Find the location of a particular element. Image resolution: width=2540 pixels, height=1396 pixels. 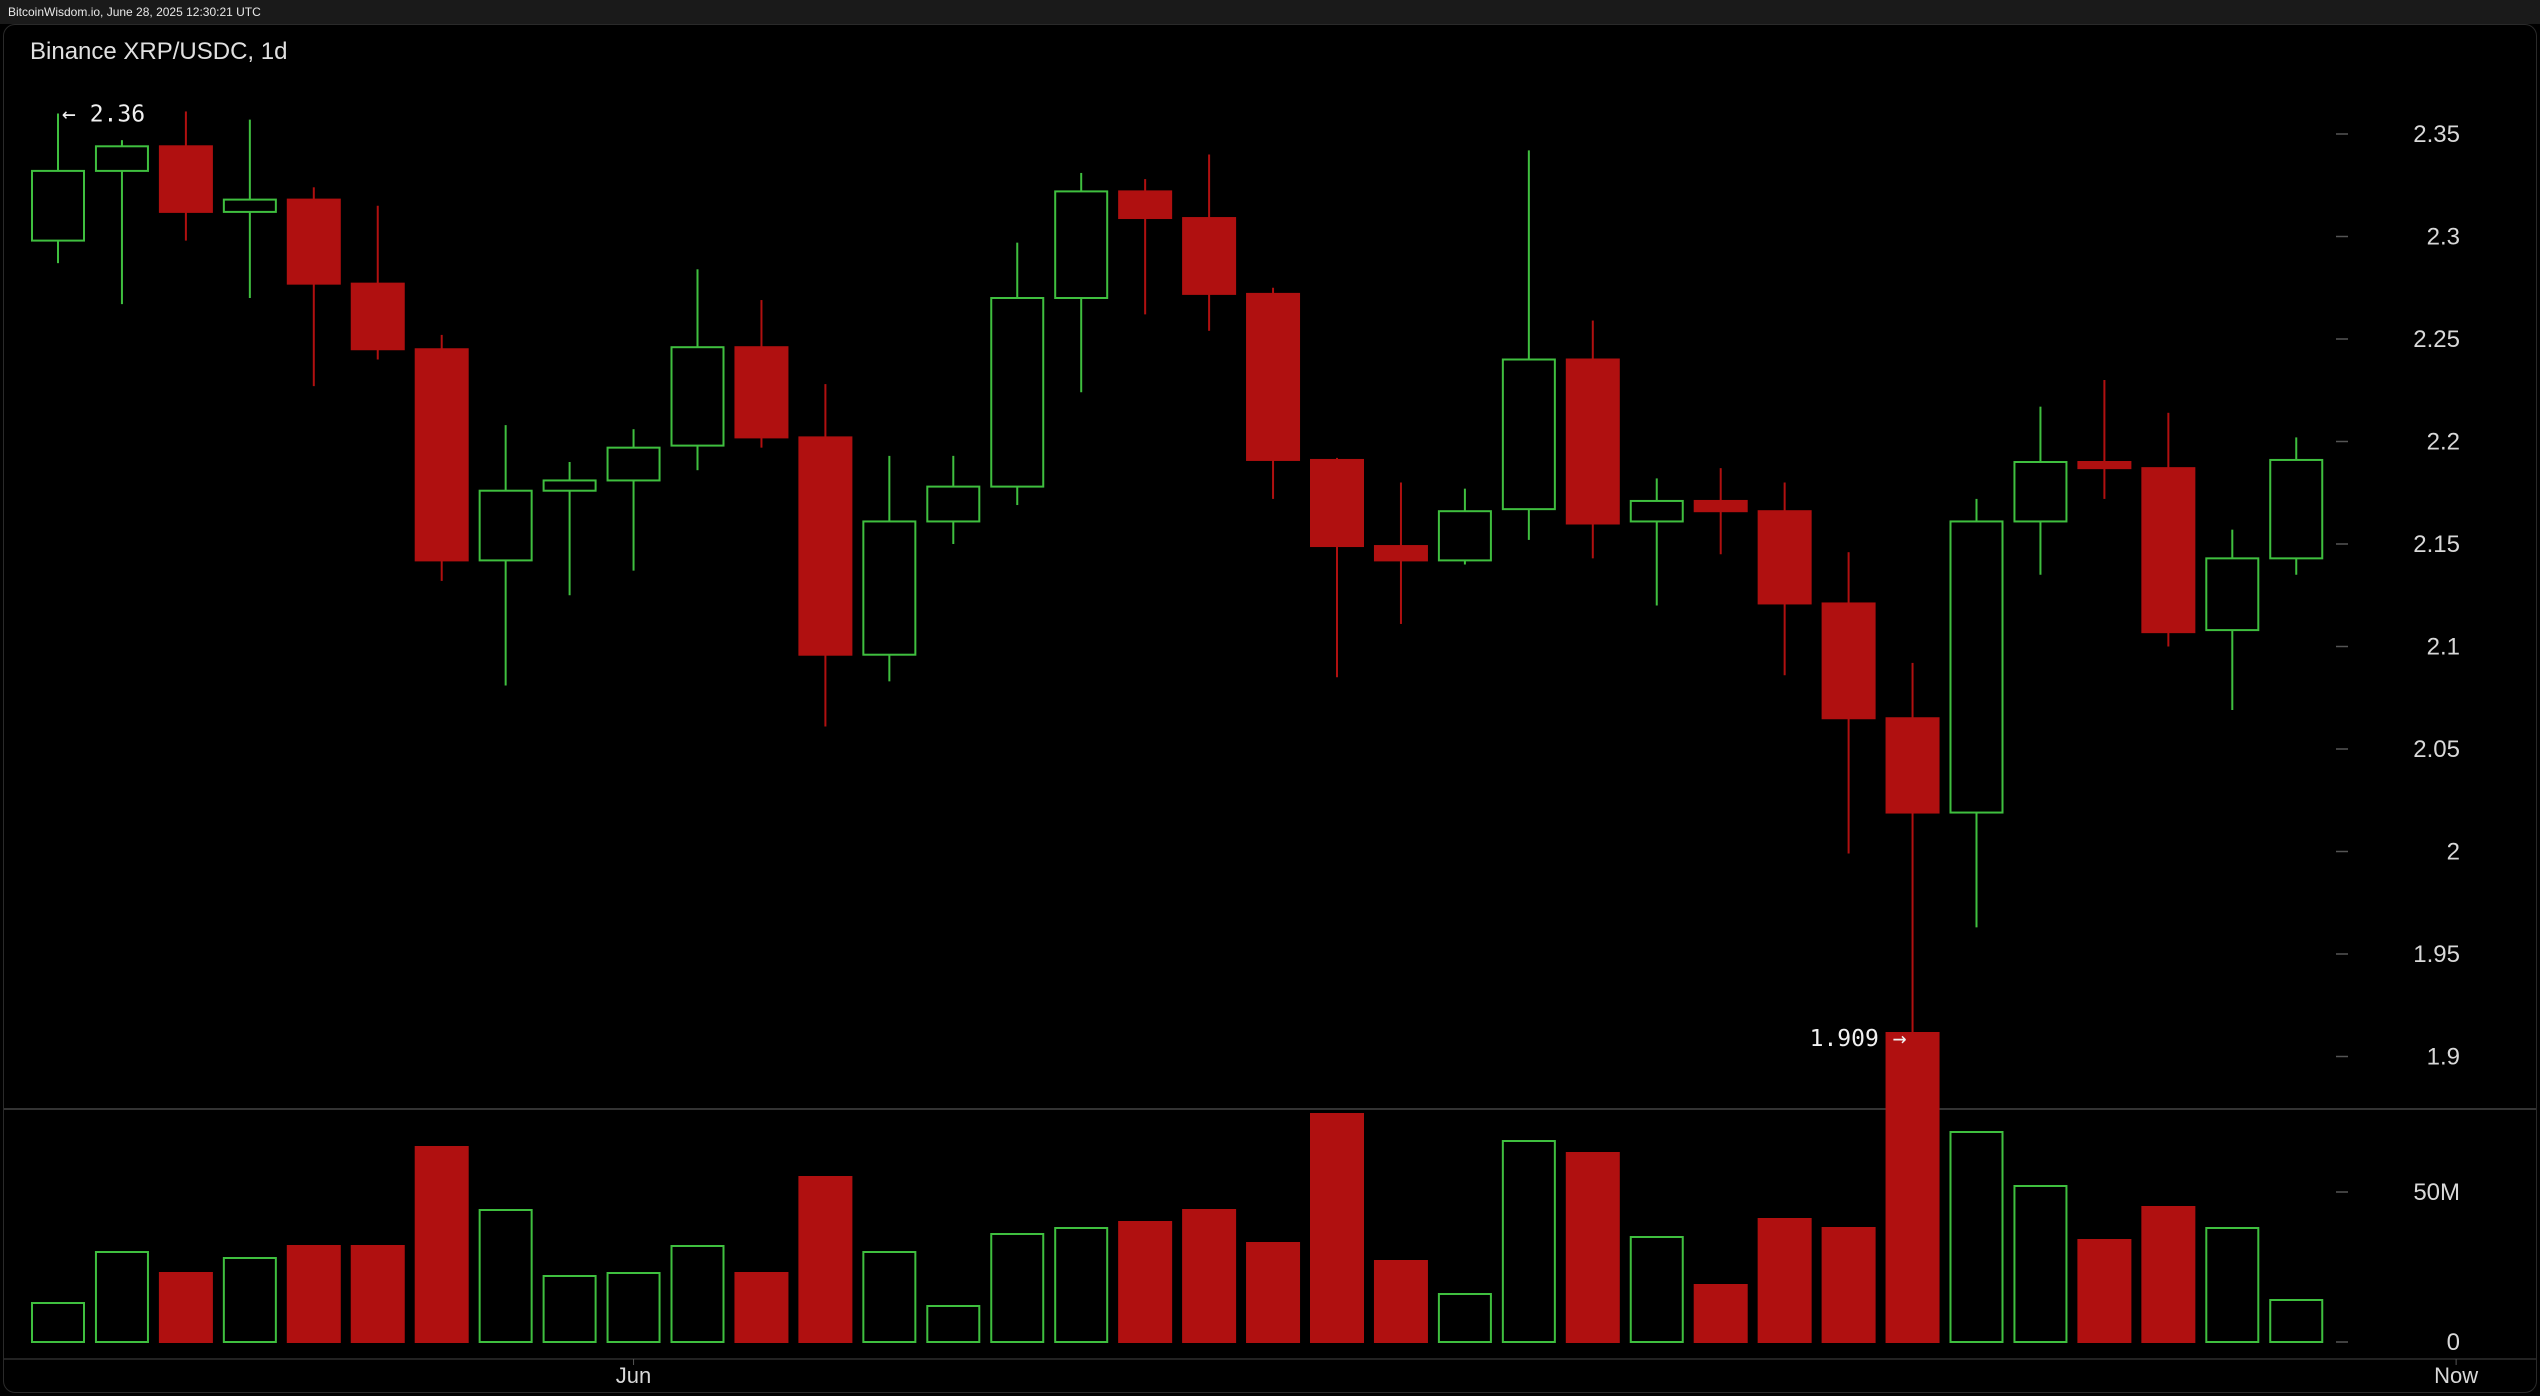

price-axis: 2.35 2.3 2.25 2.2 2.15 2.1 2.05 2 1.95 1.9 is located at coordinates (2398, 596).